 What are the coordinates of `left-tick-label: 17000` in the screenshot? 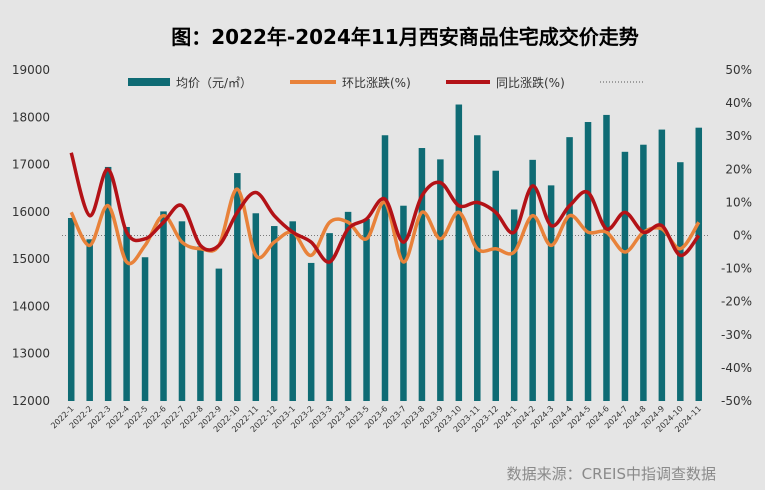 It's located at (31, 165).